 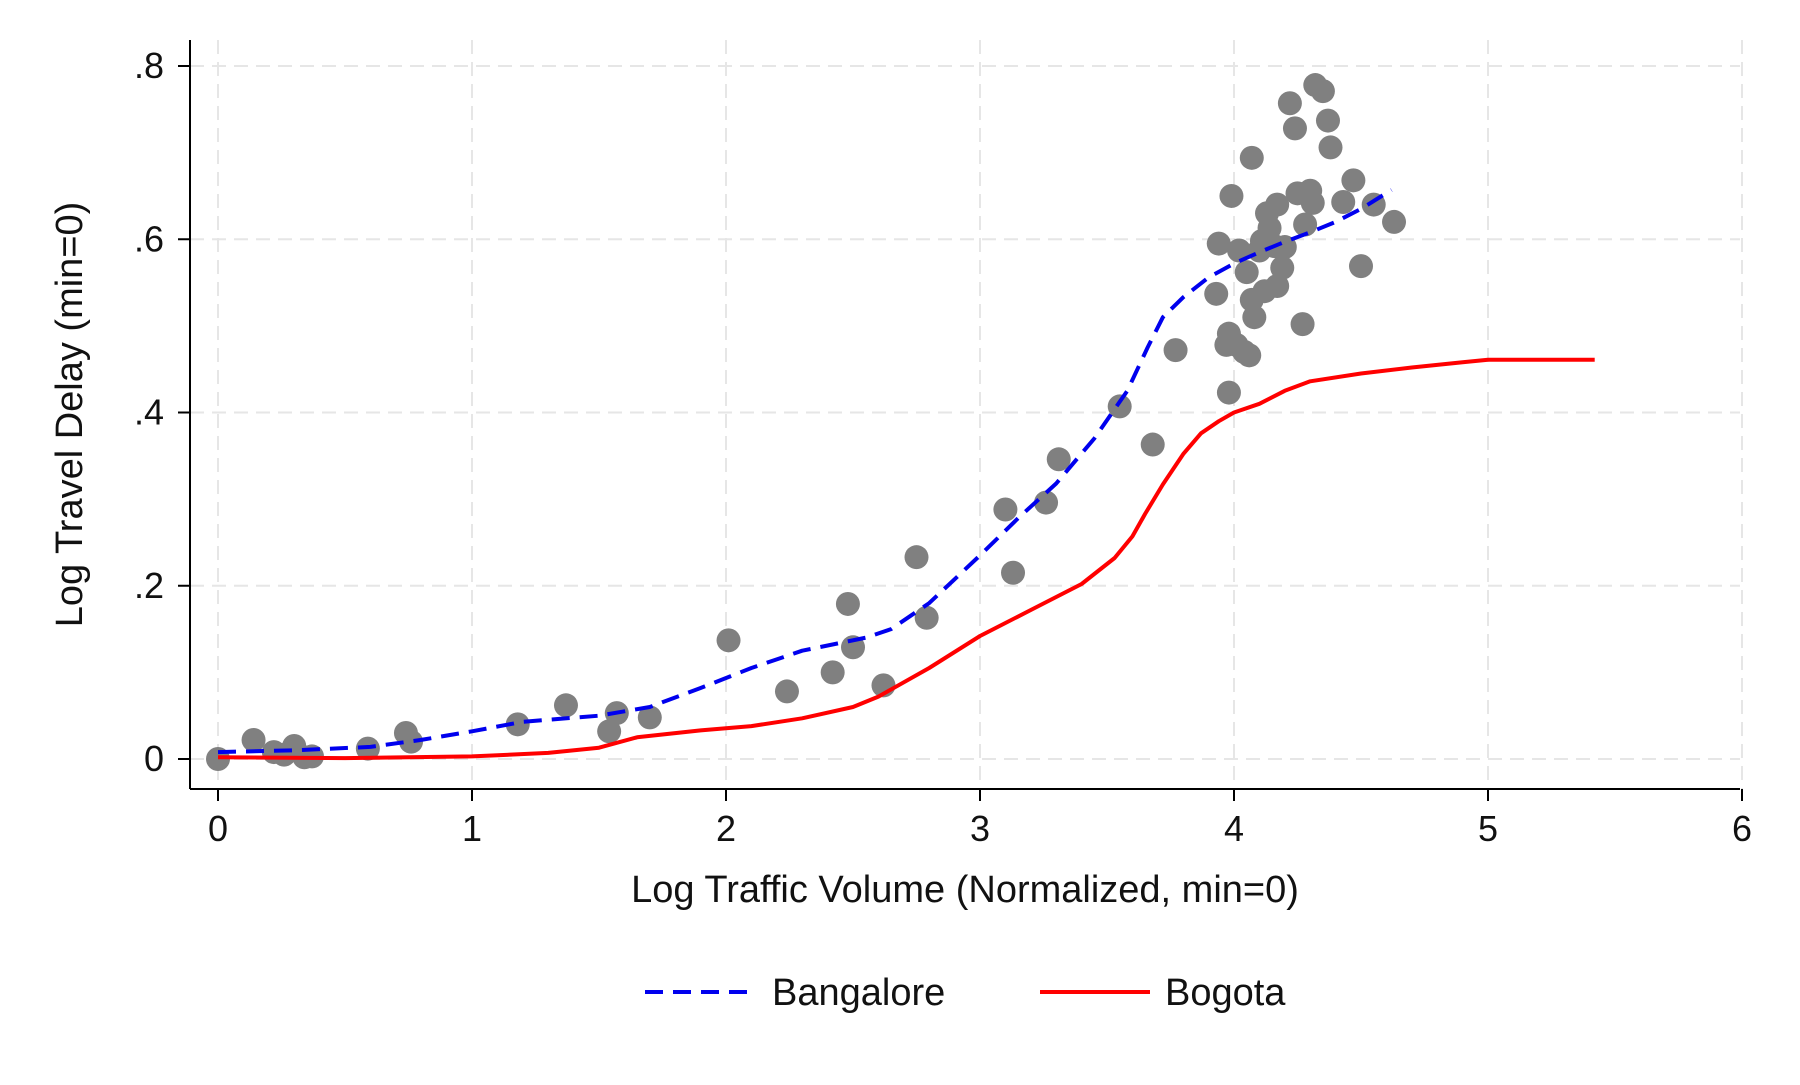 What do you see at coordinates (858, 993) in the screenshot?
I see `legend-label-bangalore: Bangalore` at bounding box center [858, 993].